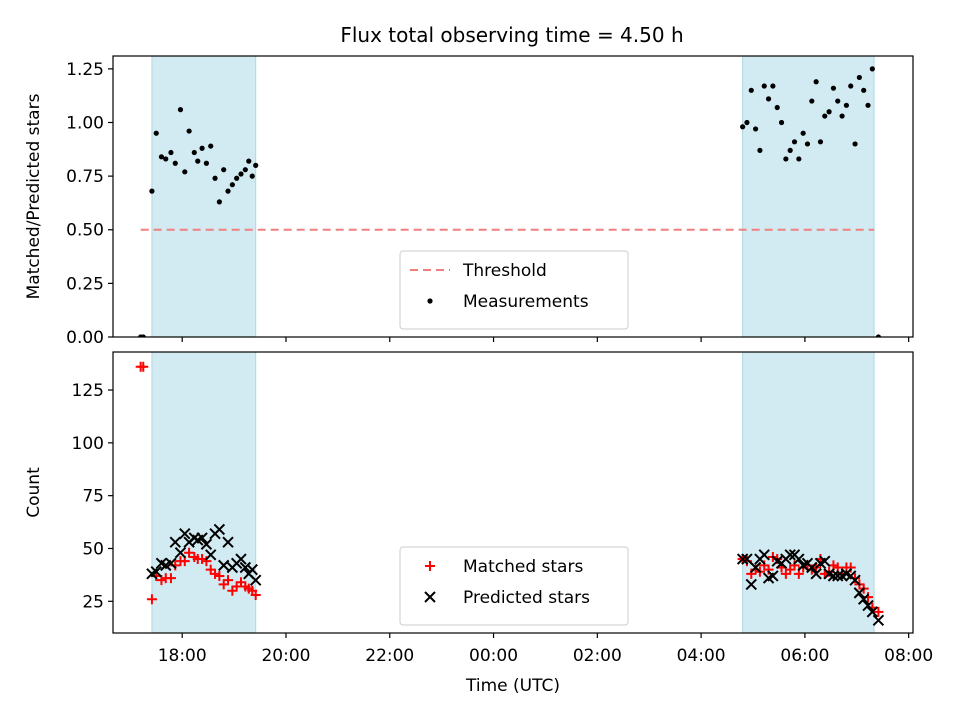 This screenshot has width=960, height=720. What do you see at coordinates (85, 231) in the screenshot?
I see `y-tick-label: 0.50` at bounding box center [85, 231].